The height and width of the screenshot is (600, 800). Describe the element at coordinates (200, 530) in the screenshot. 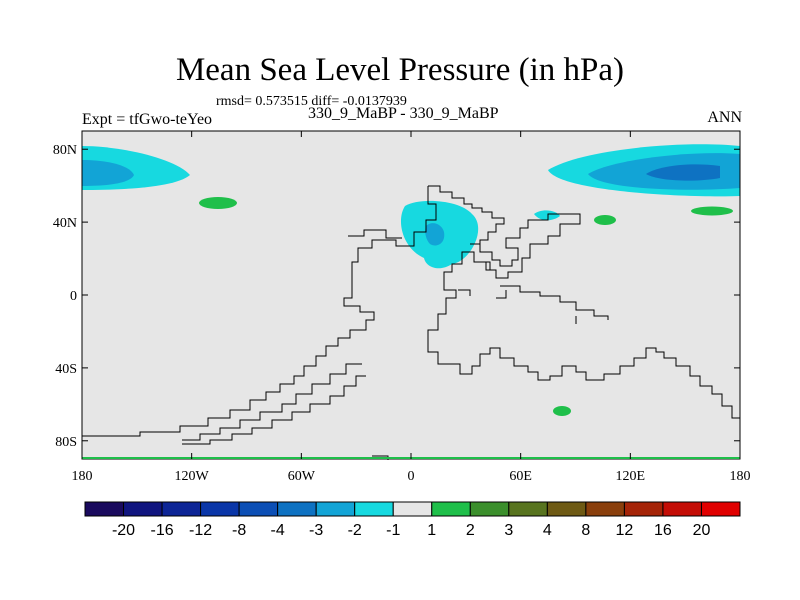

I see `colorbar-label: -12` at that location.